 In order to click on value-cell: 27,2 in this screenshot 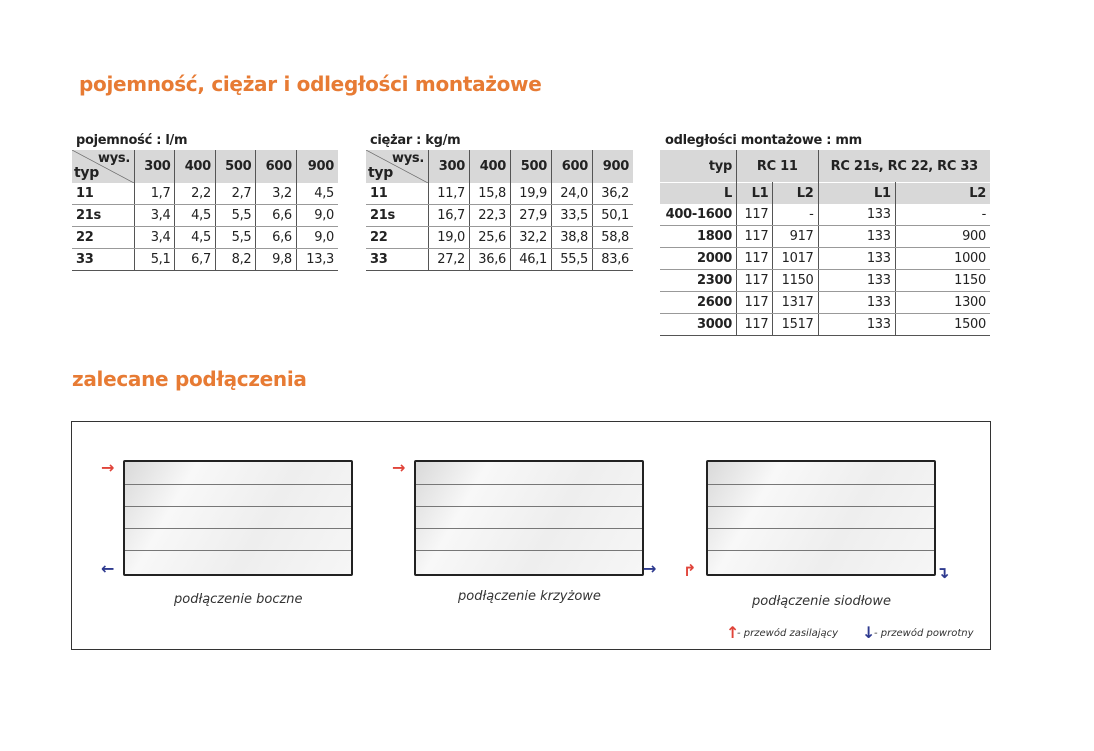, I will do `click(449, 259)`.